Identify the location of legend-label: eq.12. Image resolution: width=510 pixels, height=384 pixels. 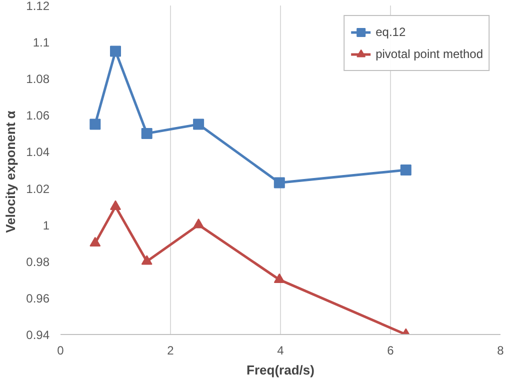
(391, 32).